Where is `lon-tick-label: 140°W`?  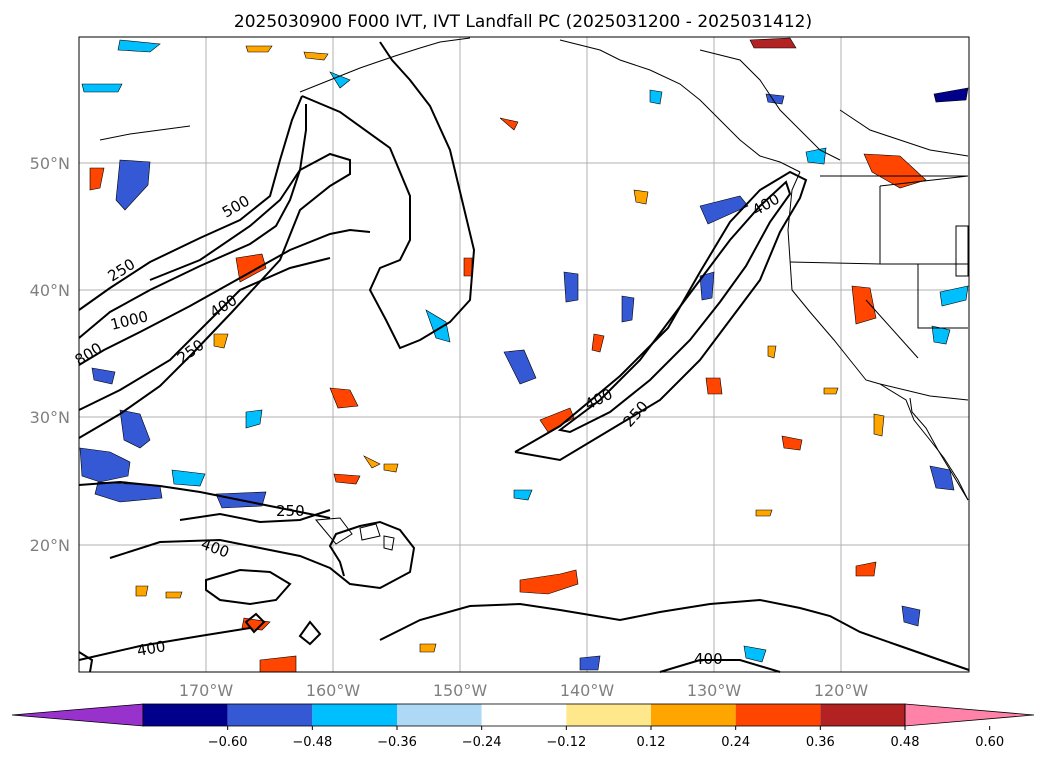 lon-tick-label: 140°W is located at coordinates (587, 690).